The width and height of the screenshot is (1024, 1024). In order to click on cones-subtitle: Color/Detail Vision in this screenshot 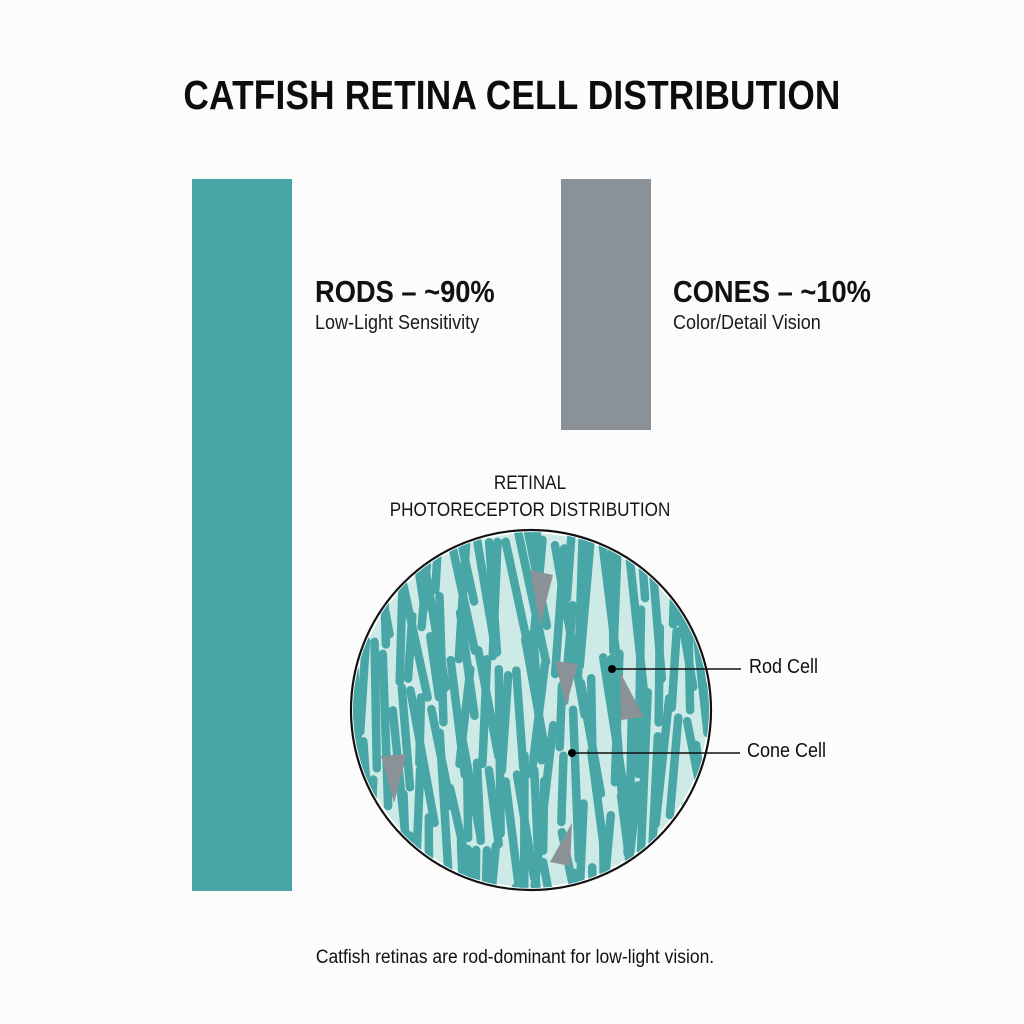, I will do `click(747, 323)`.